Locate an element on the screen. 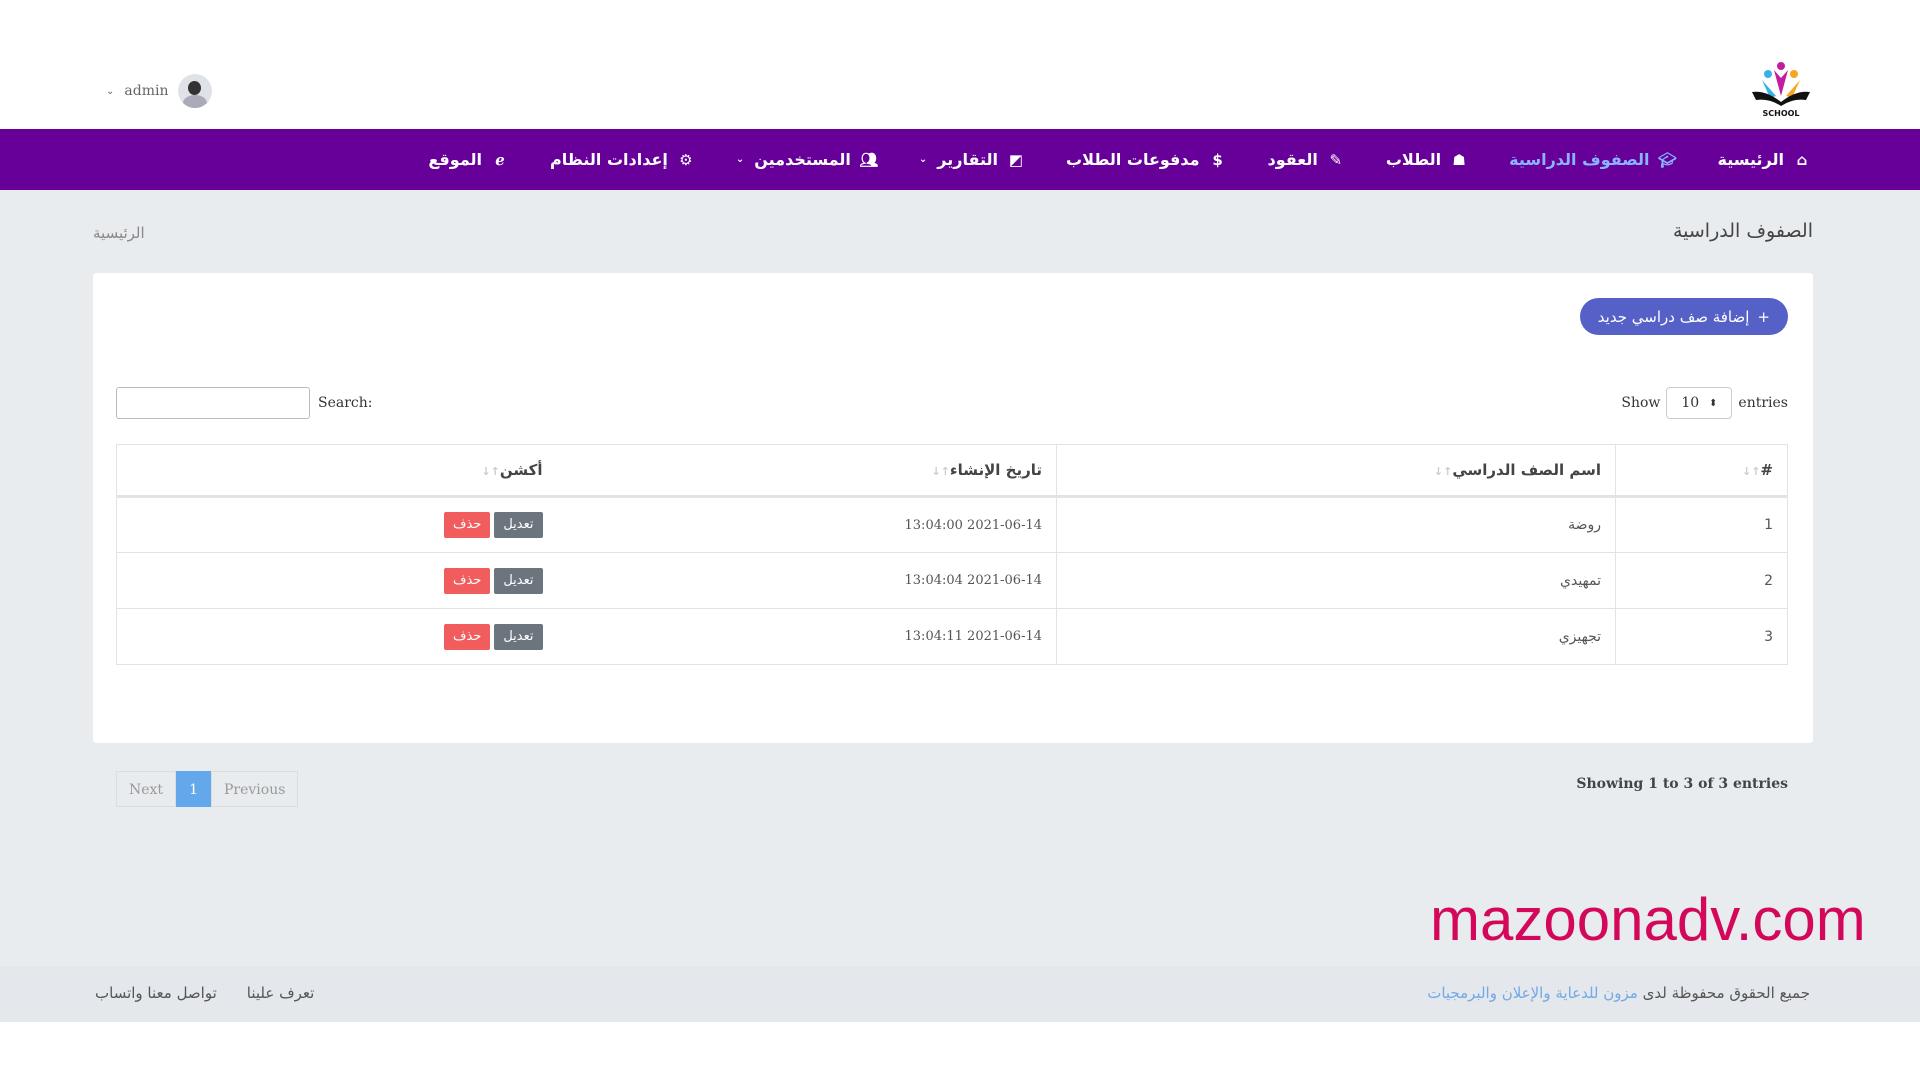  nav-payments: $ مدفوعات الطلاب is located at coordinates (1147, 159).